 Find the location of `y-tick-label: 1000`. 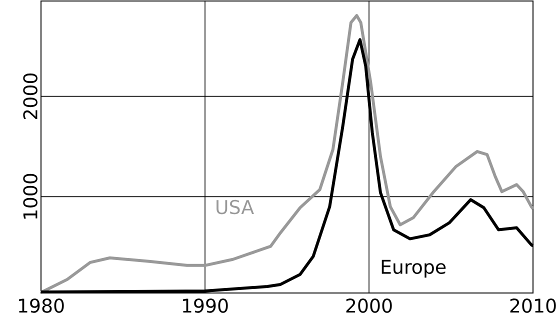

y-tick-label: 1000 is located at coordinates (30, 196).